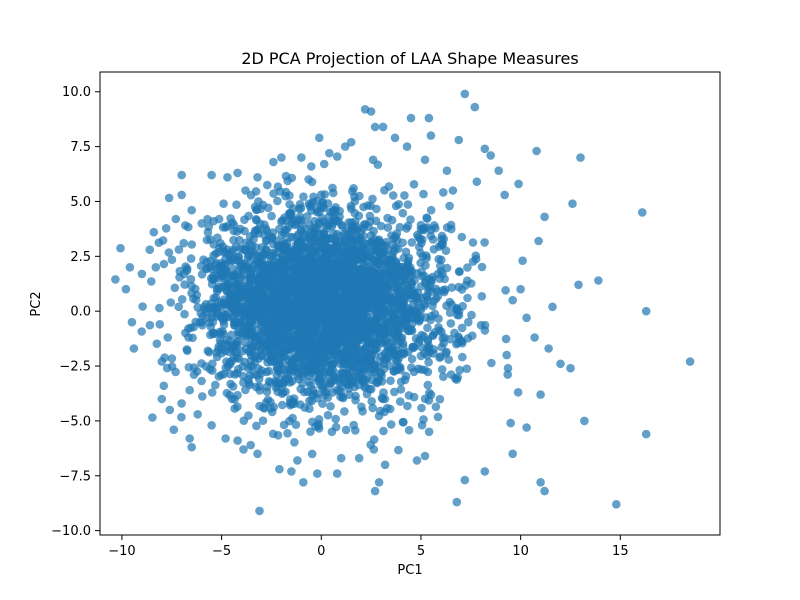 The width and height of the screenshot is (800, 600). Describe the element at coordinates (75, 421) in the screenshot. I see `y-tick-label: −5.0` at that location.